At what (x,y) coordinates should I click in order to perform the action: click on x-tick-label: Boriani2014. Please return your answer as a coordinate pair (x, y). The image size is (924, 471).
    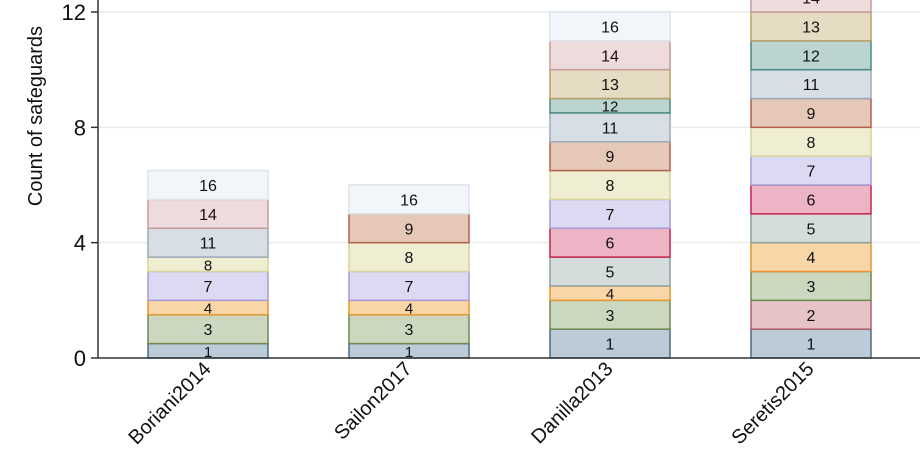
    Looking at the image, I should click on (169, 403).